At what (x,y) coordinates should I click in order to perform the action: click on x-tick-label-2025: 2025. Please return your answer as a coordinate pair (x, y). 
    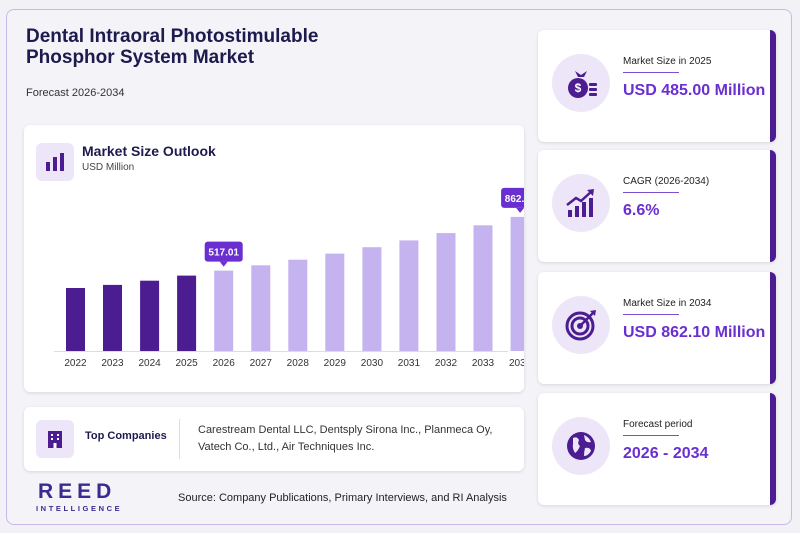
    Looking at the image, I should click on (186, 363).